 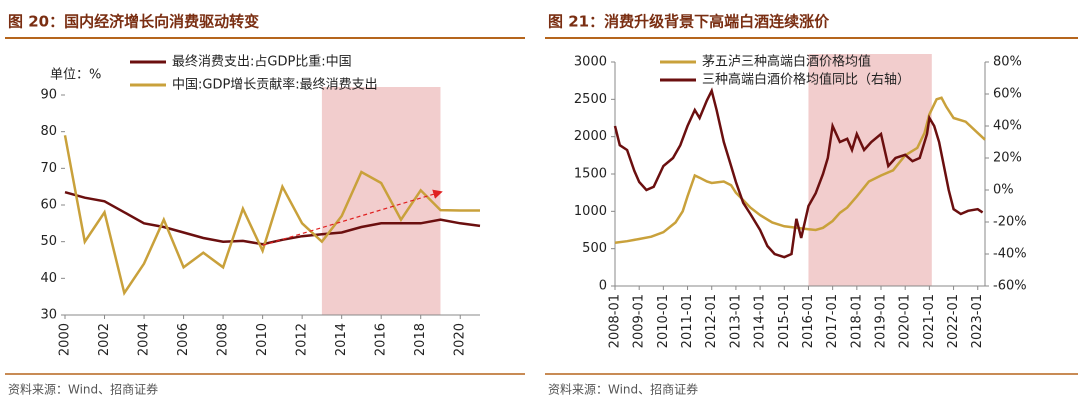 What do you see at coordinates (808, 321) in the screenshot?
I see `x-tick-label: 2016-01` at bounding box center [808, 321].